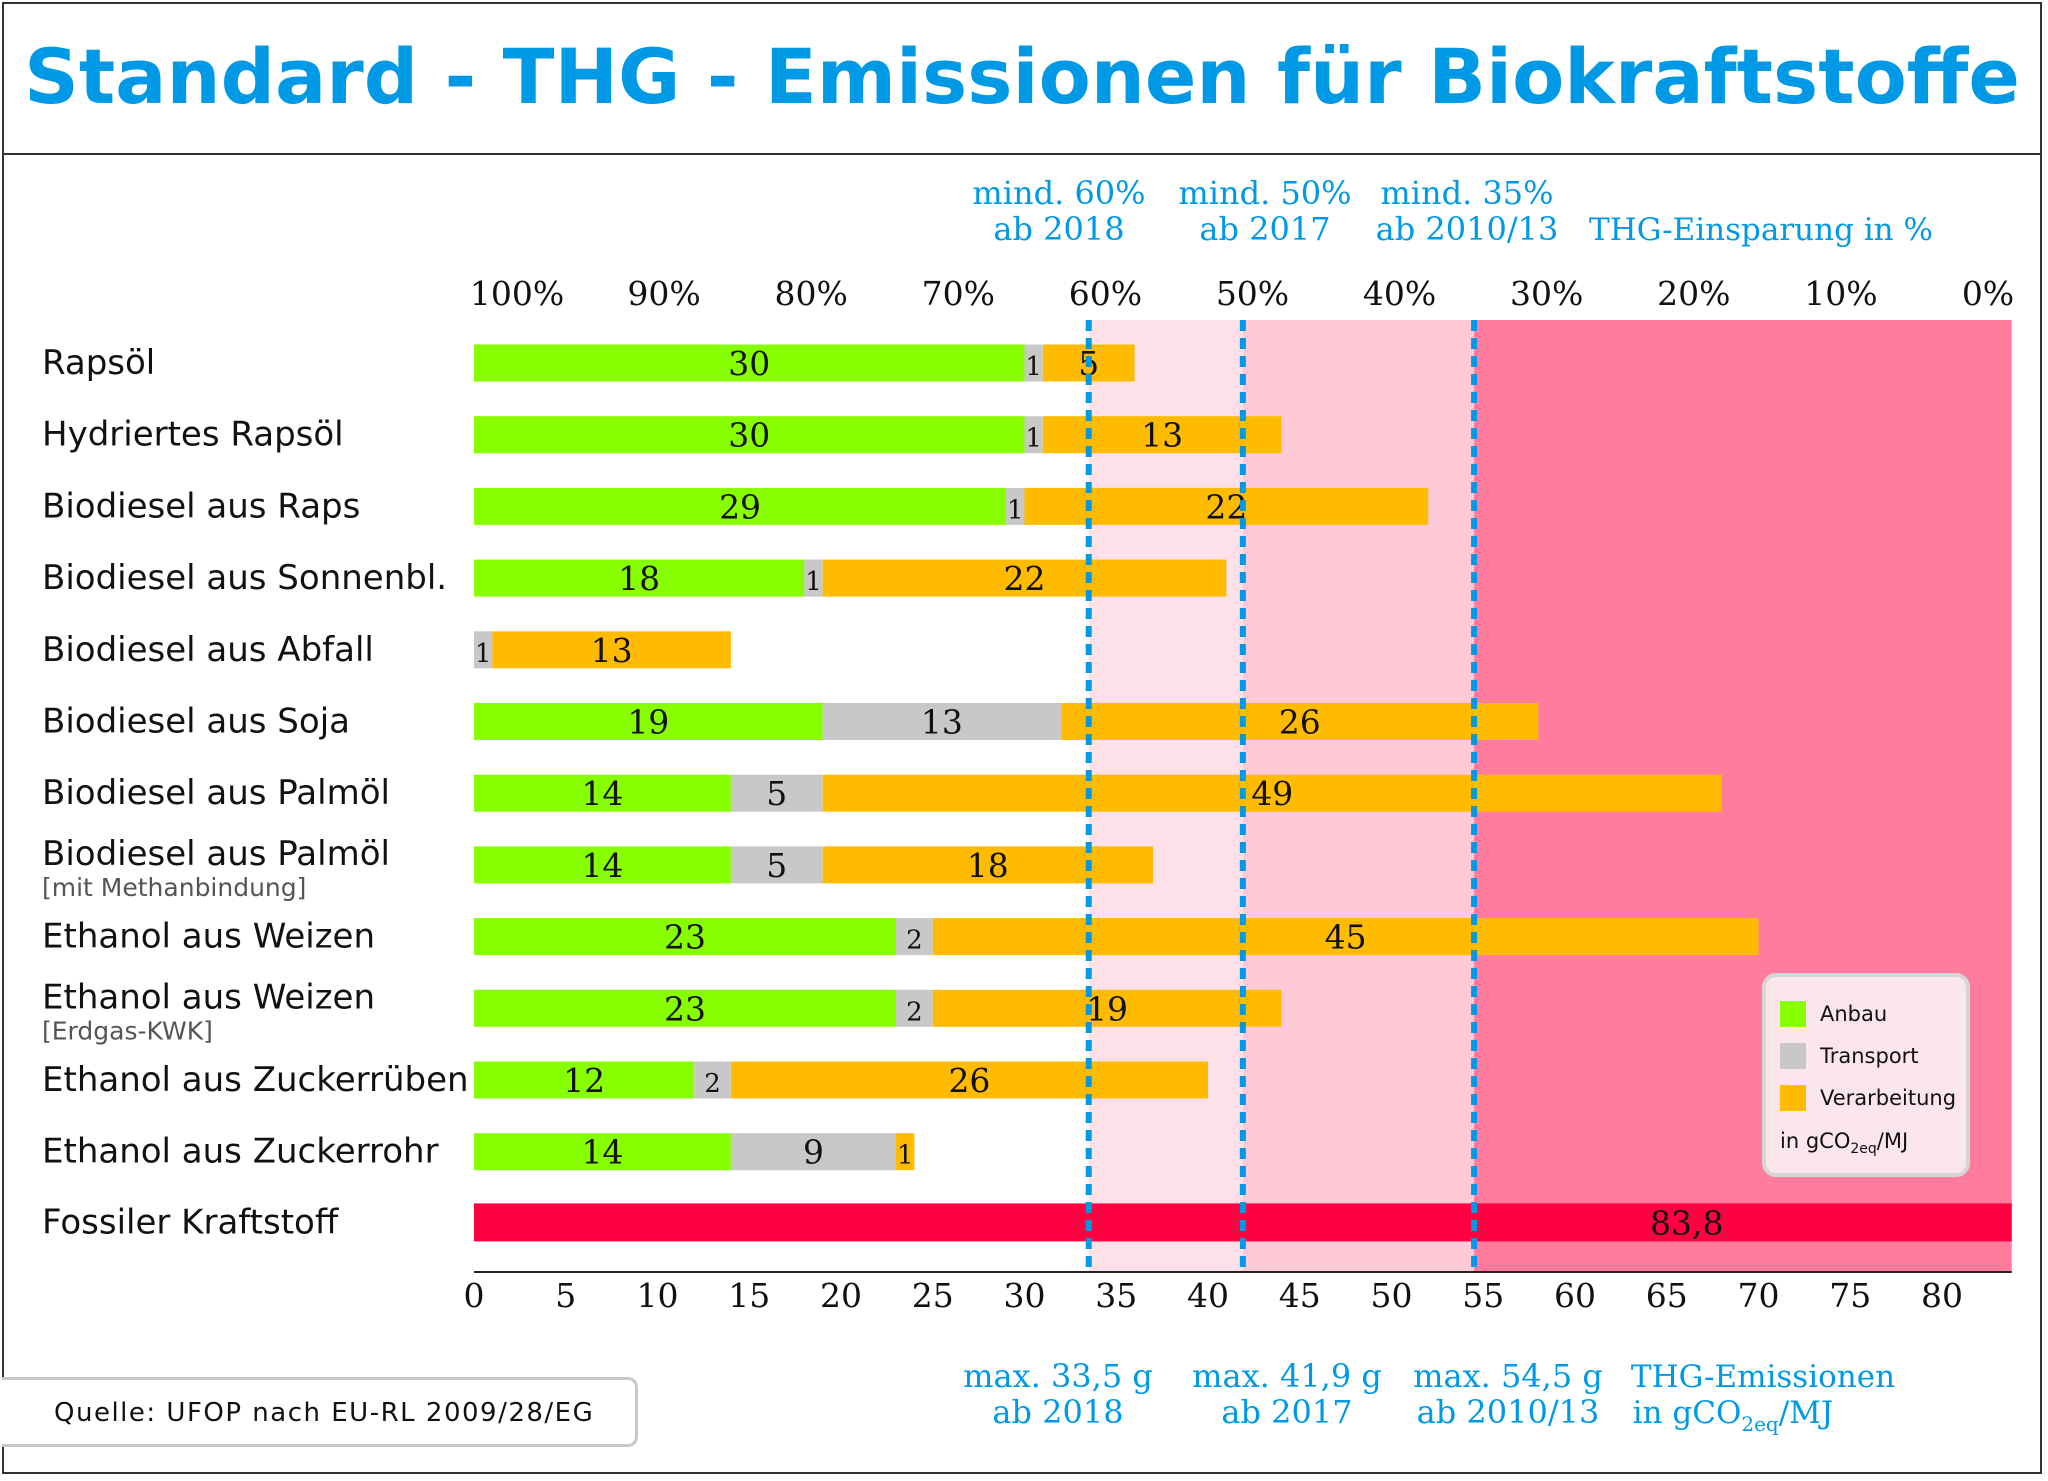 The height and width of the screenshot is (1481, 2048). What do you see at coordinates (1892, 1141) in the screenshot?
I see `legend-unit-tail: /MJ` at bounding box center [1892, 1141].